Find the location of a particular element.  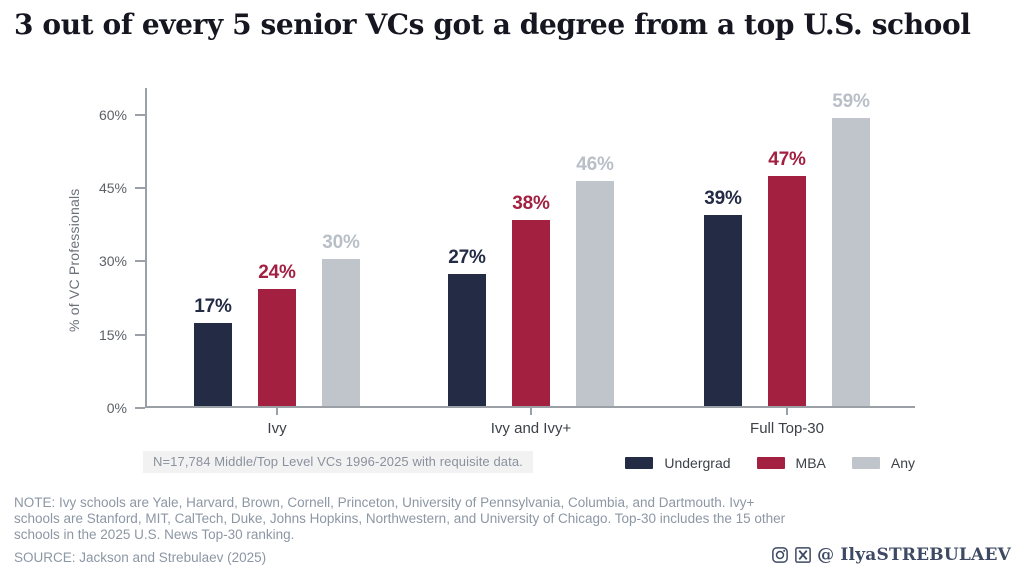

bar-column: 46% is located at coordinates (595, 248).